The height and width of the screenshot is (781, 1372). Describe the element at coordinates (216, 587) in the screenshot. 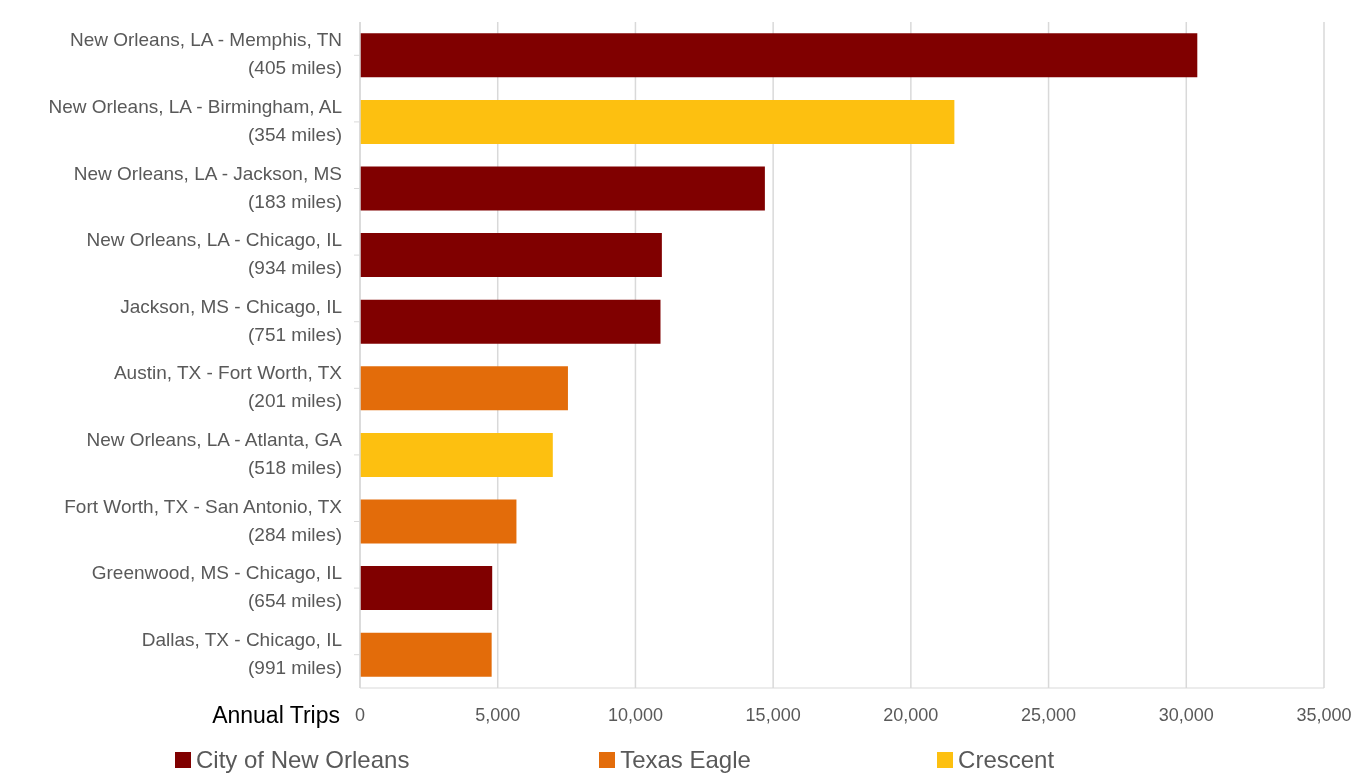

I see `y-tick-label: Greenwood, MS - Chicago, IL (654 miles)` at that location.